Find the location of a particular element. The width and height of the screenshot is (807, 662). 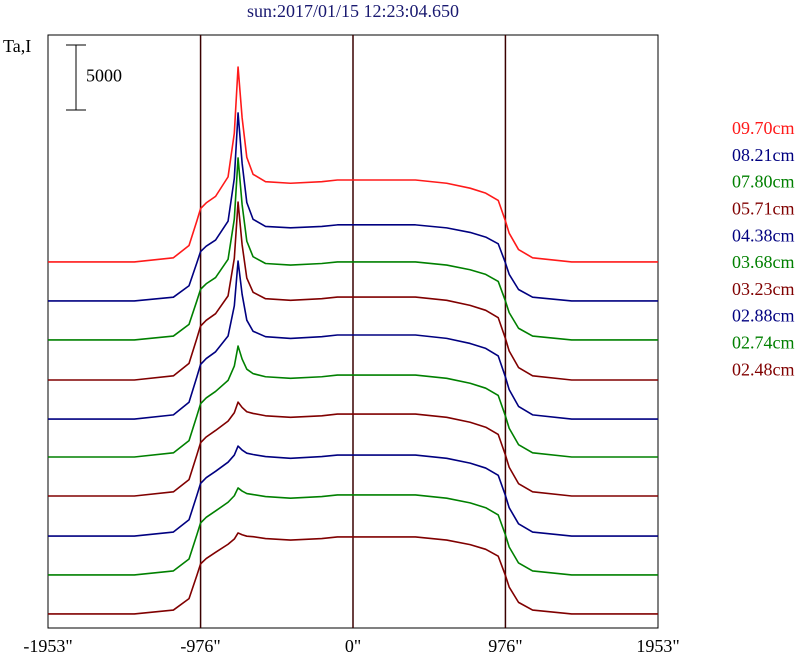

scale-bar-label: 5000 is located at coordinates (104, 76).